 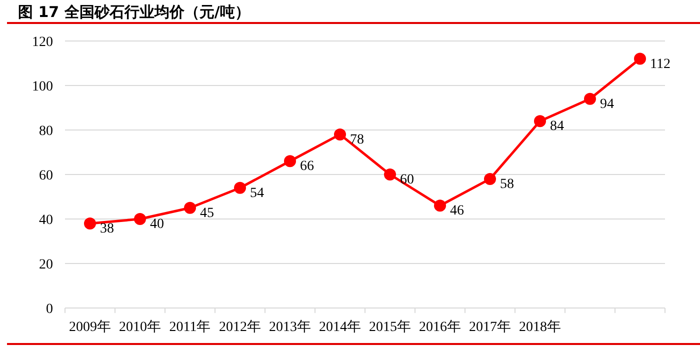 I want to click on x-tick-label: 2010年, so click(x=140, y=327).